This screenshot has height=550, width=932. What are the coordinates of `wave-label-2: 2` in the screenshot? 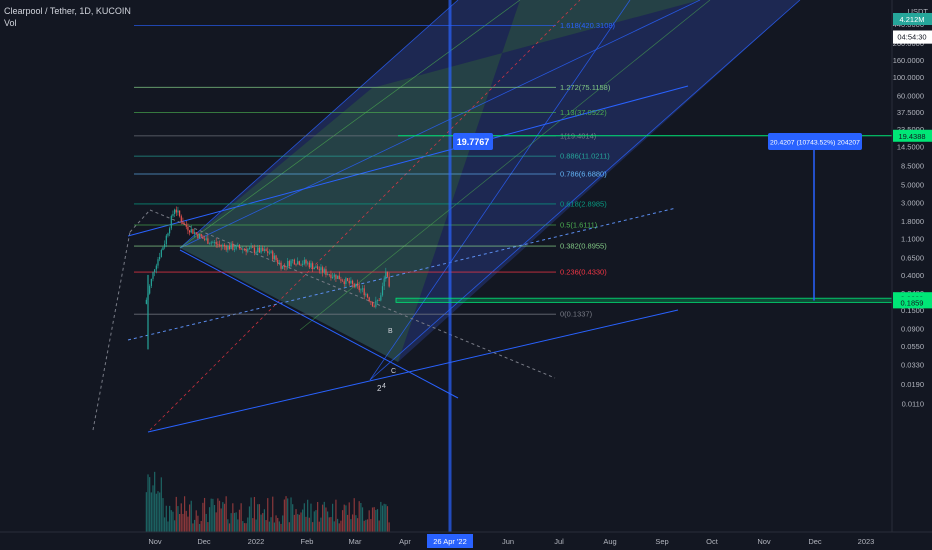 It's located at (379, 388).